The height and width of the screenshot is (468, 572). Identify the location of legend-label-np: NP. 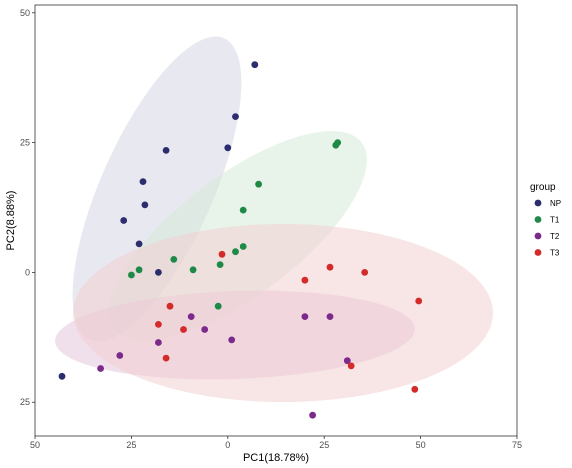
(555, 203).